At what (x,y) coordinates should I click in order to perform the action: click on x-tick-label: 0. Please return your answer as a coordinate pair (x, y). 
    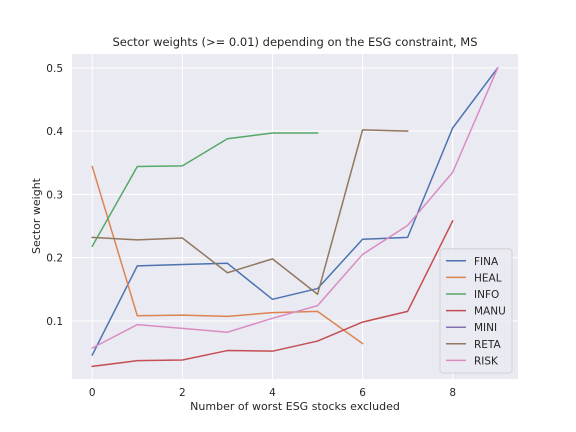
    Looking at the image, I should click on (92, 393).